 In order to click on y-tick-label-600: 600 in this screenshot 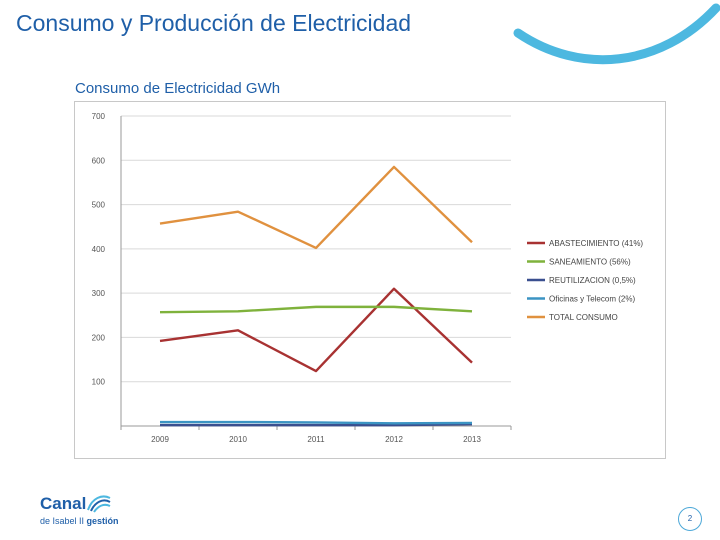, I will do `click(99, 160)`.